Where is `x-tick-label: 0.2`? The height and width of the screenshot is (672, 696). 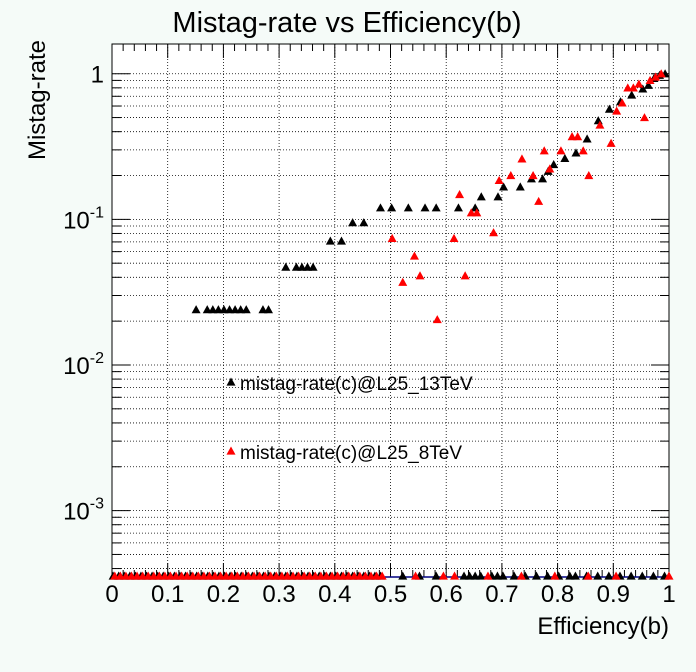 x-tick-label: 0.2 is located at coordinates (223, 594).